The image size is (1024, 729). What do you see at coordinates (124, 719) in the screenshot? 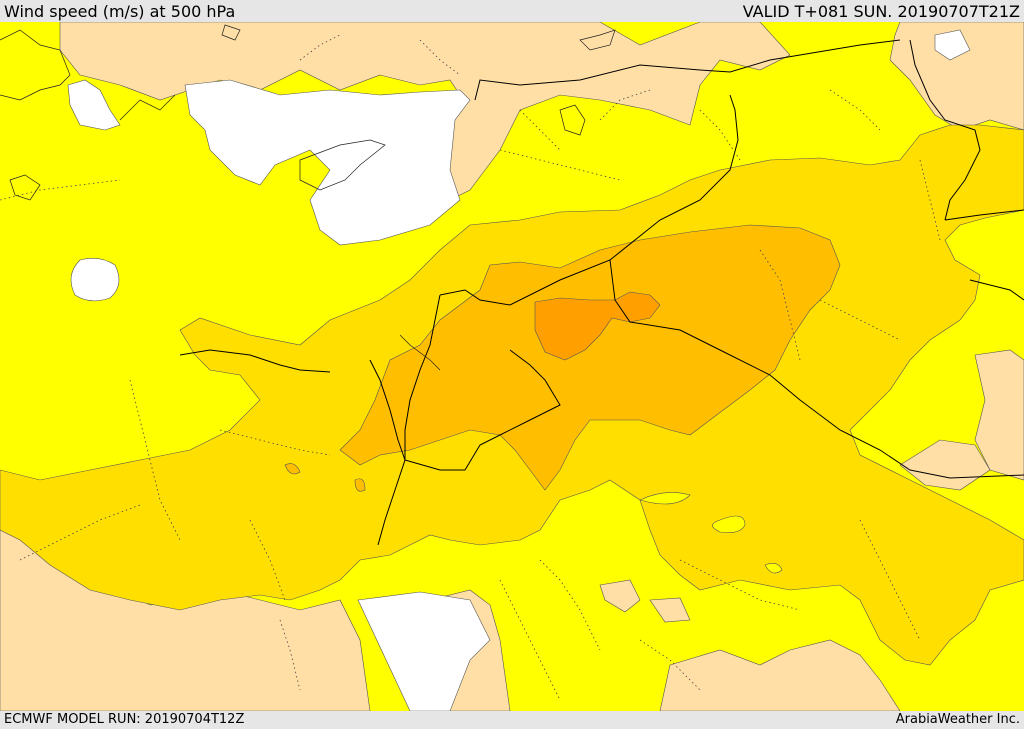
I see `model-run-label: ECMWF MODEL RUN: 20190704T12Z` at bounding box center [124, 719].